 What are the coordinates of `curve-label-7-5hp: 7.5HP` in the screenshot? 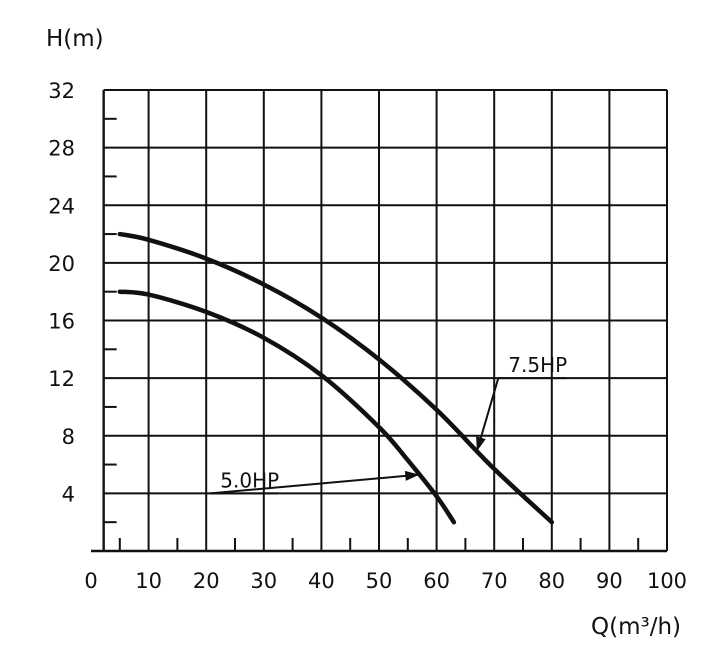 It's located at (537, 365).